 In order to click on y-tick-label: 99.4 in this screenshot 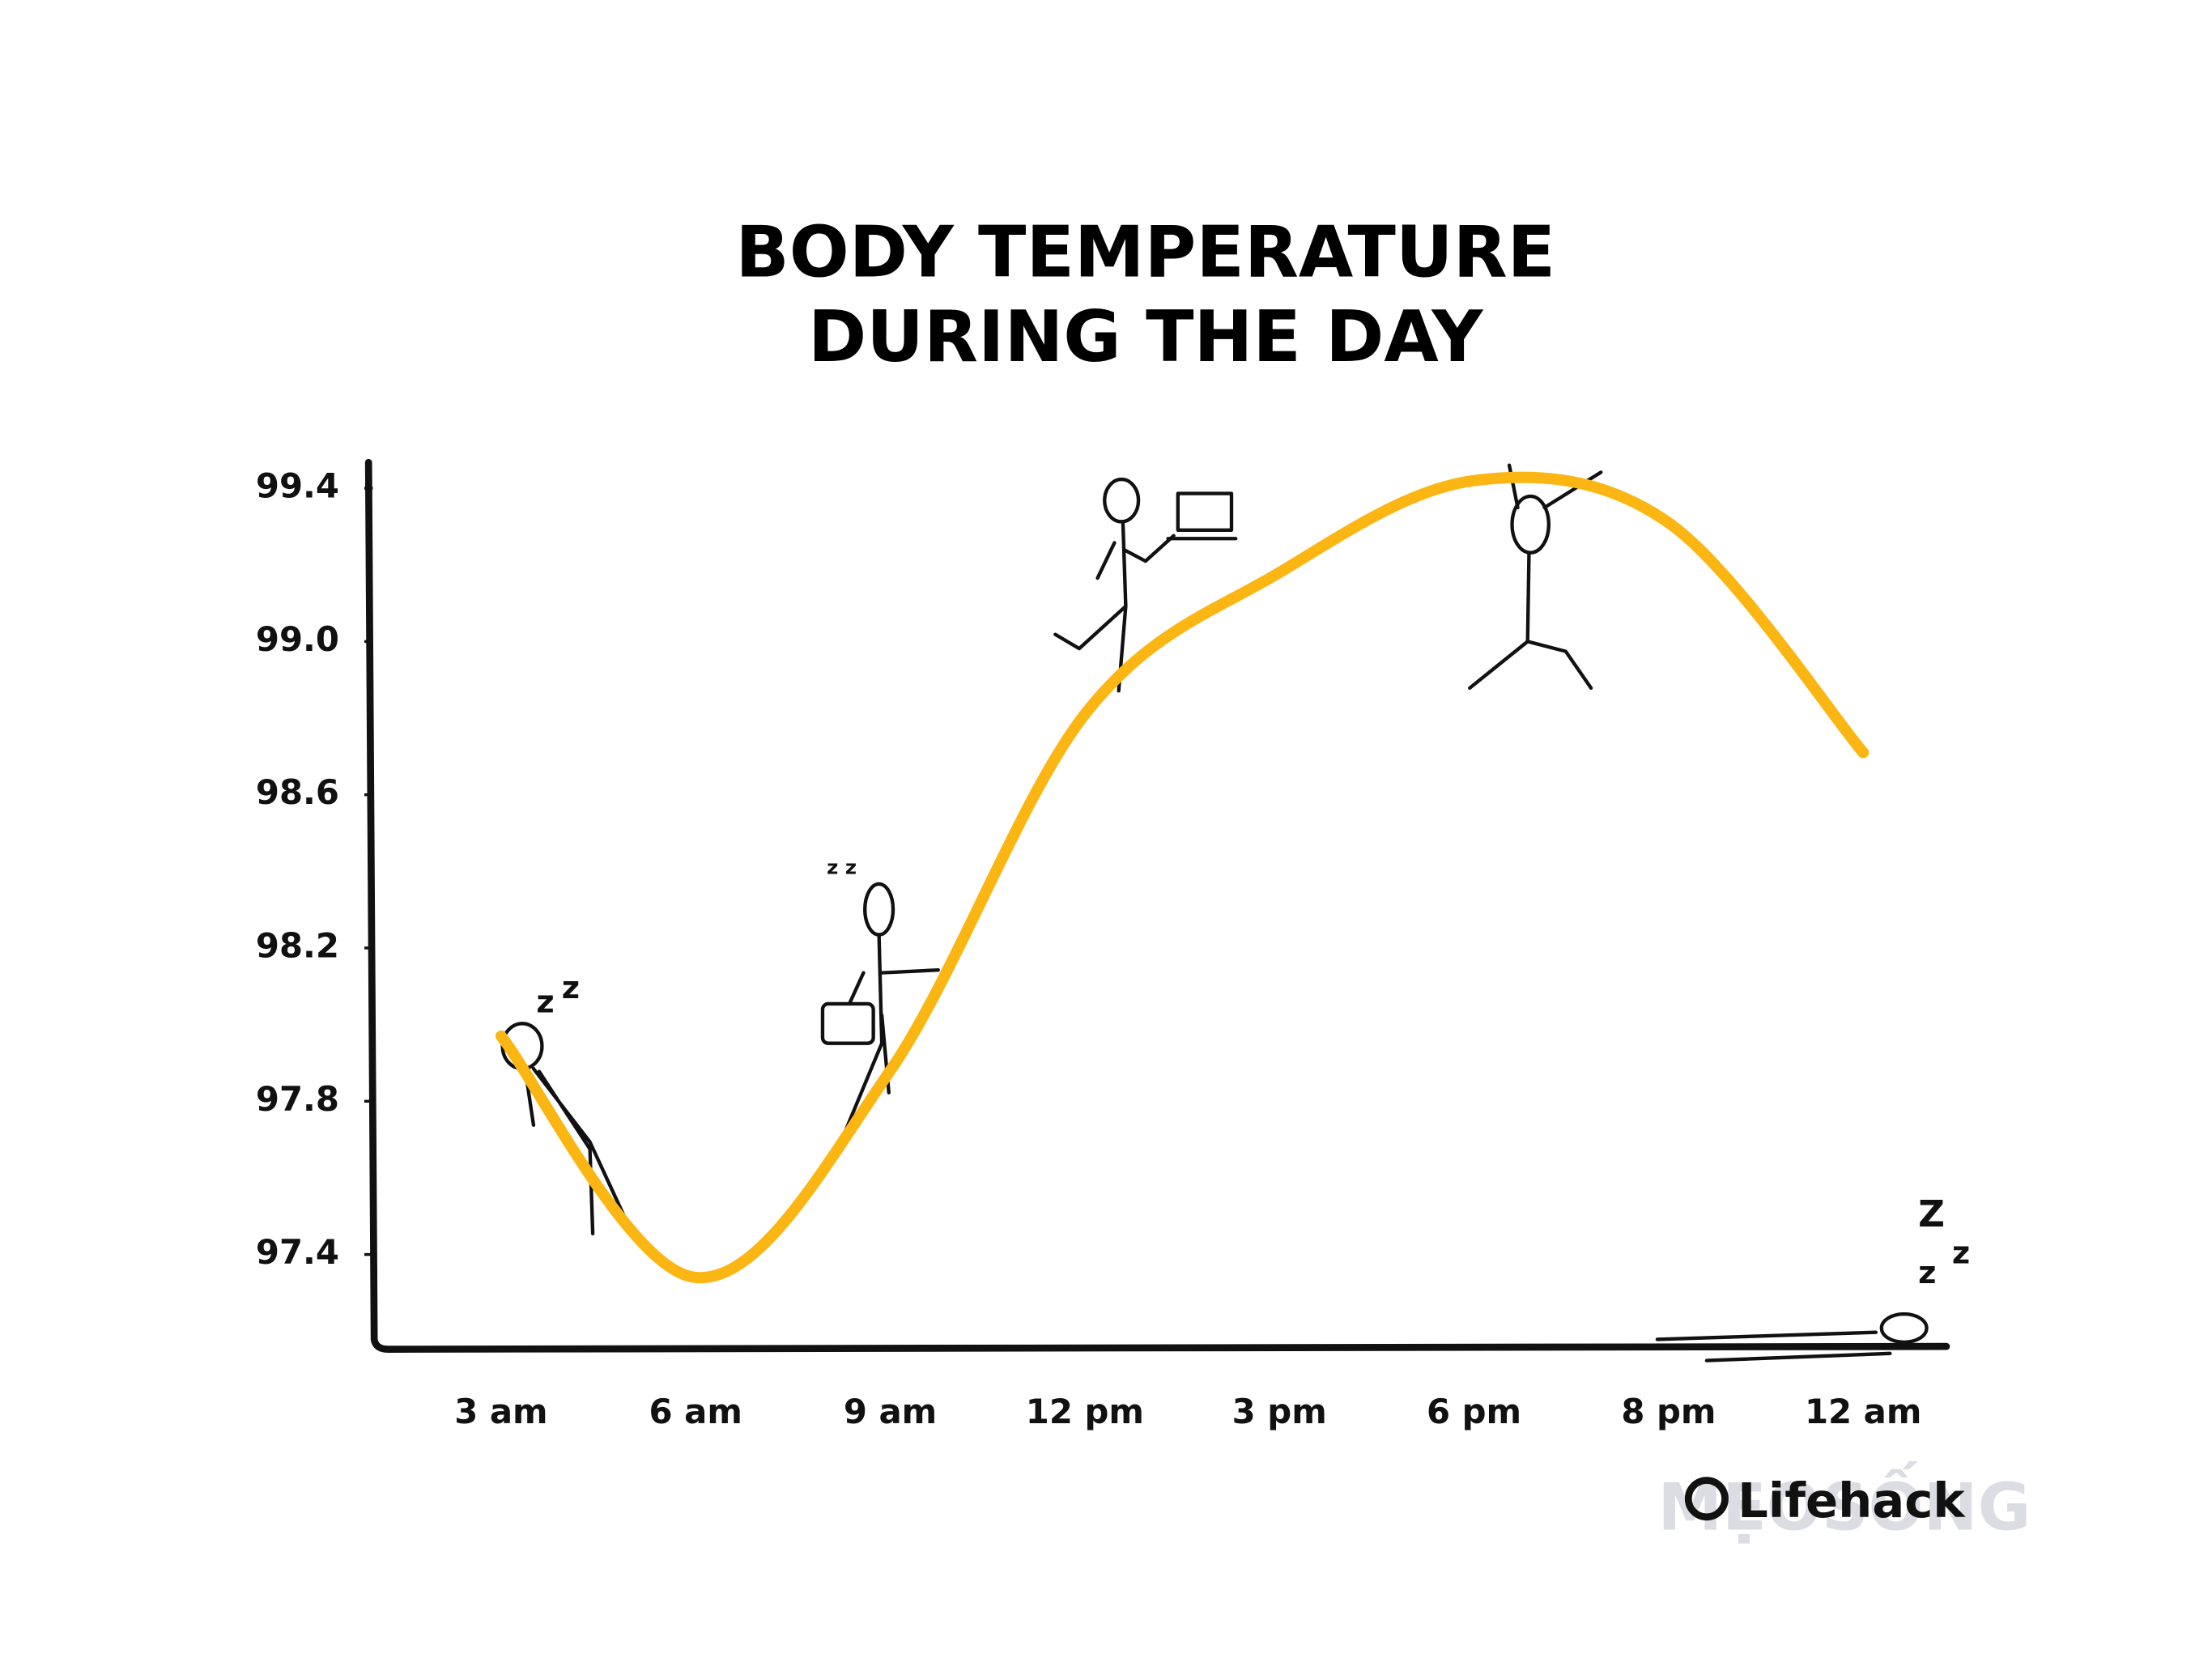, I will do `click(297, 486)`.